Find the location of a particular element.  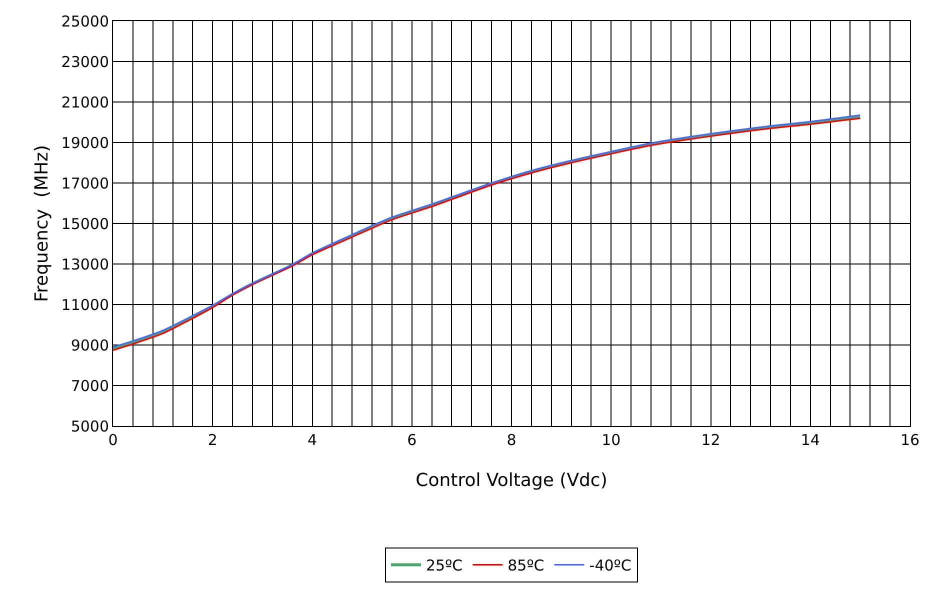

y-tick-label: 19000 is located at coordinates (85, 143).